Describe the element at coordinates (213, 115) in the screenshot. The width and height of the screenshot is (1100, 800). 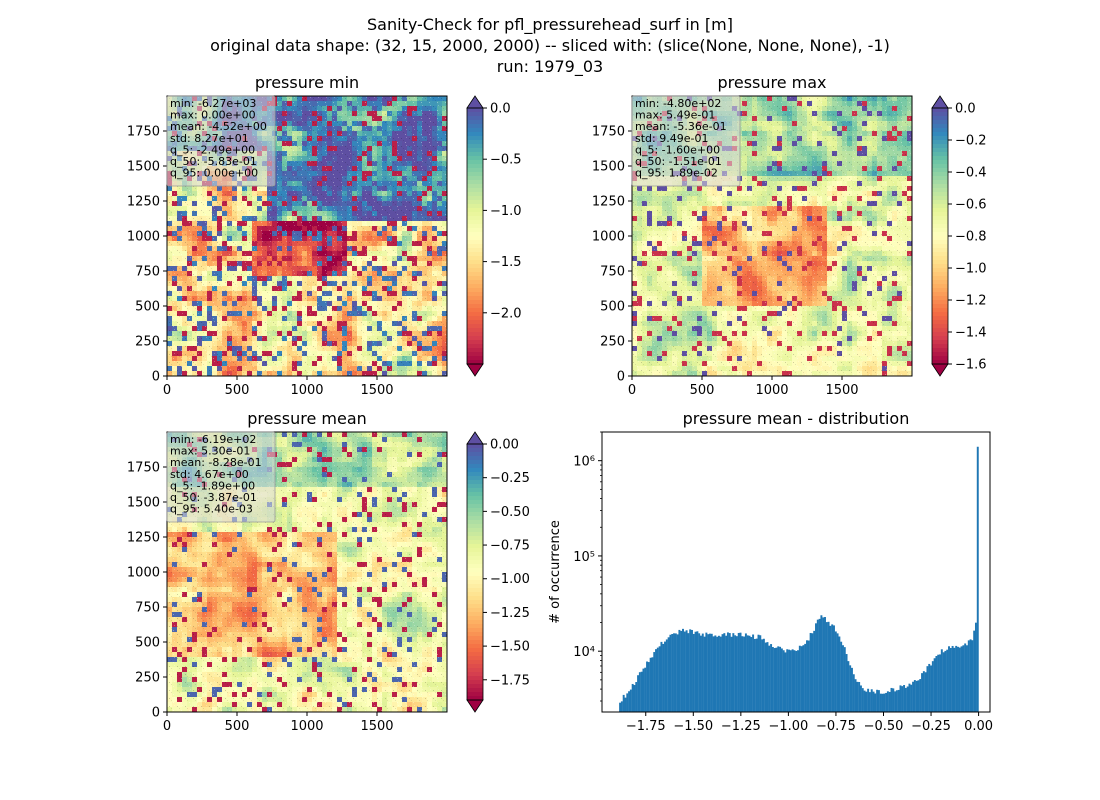
I see `stat-line: max: 0.00e+00` at that location.